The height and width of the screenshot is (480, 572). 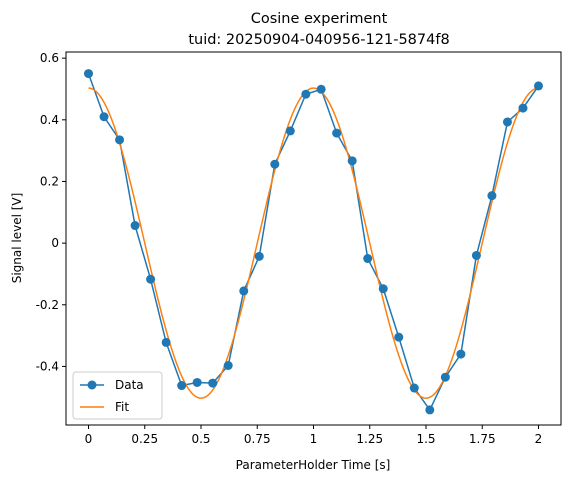 I want to click on y-tick-label: 0.6, so click(x=49, y=58).